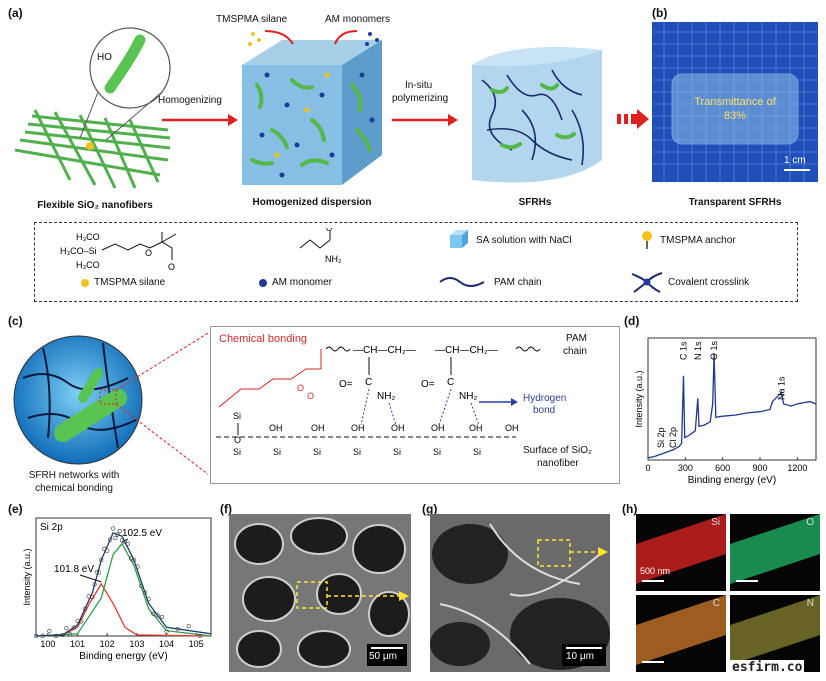  I want to click on legend-tmspma-anchor: TMSPMA anchor, so click(698, 240).